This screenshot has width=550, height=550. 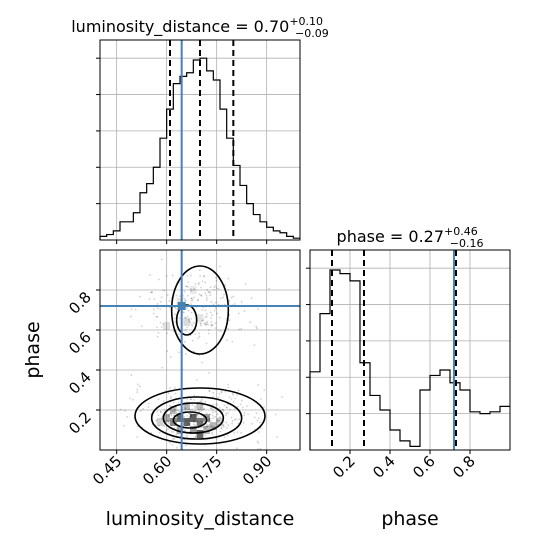 What do you see at coordinates (80, 343) in the screenshot?
I see `y-tick-label: 0.6` at bounding box center [80, 343].